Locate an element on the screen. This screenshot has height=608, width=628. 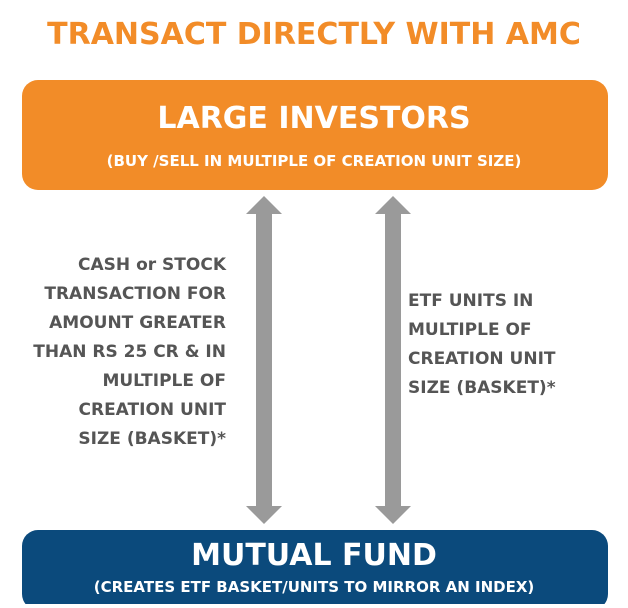
label-line: CASH or STOCK is located at coordinates (152, 265).